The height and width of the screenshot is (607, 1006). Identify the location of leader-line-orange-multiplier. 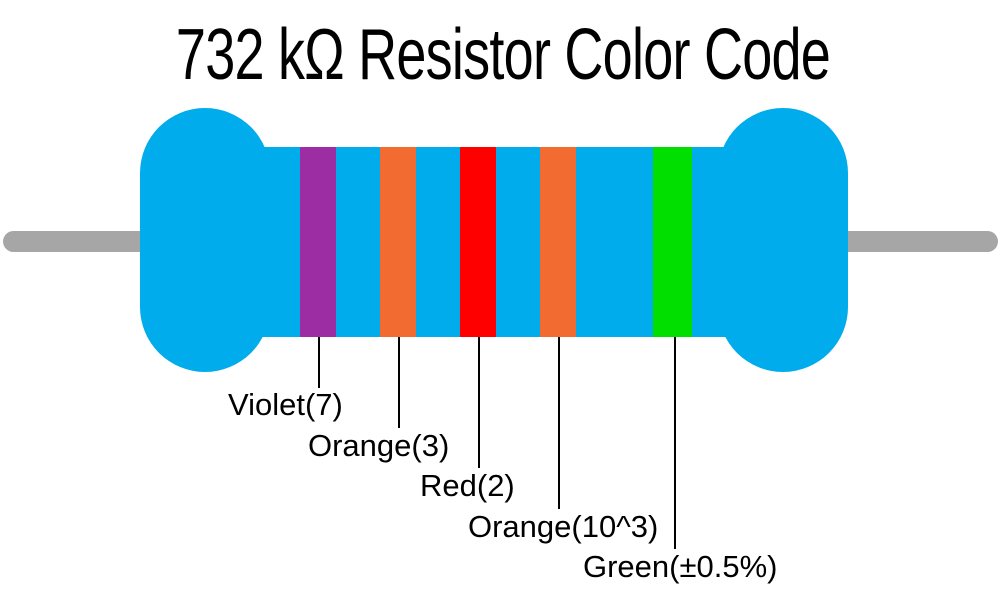
(559, 423).